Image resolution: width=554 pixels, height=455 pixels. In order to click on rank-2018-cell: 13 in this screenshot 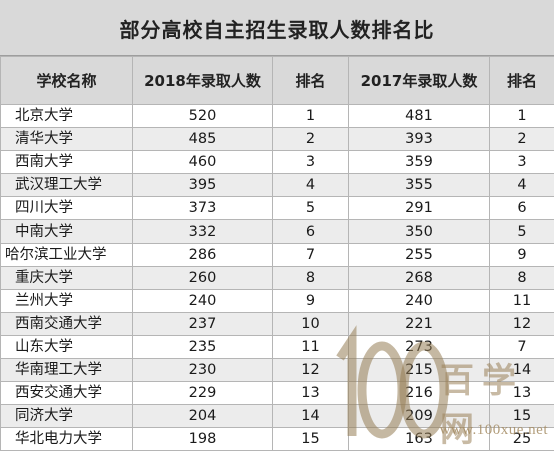, I will do `click(311, 393)`.